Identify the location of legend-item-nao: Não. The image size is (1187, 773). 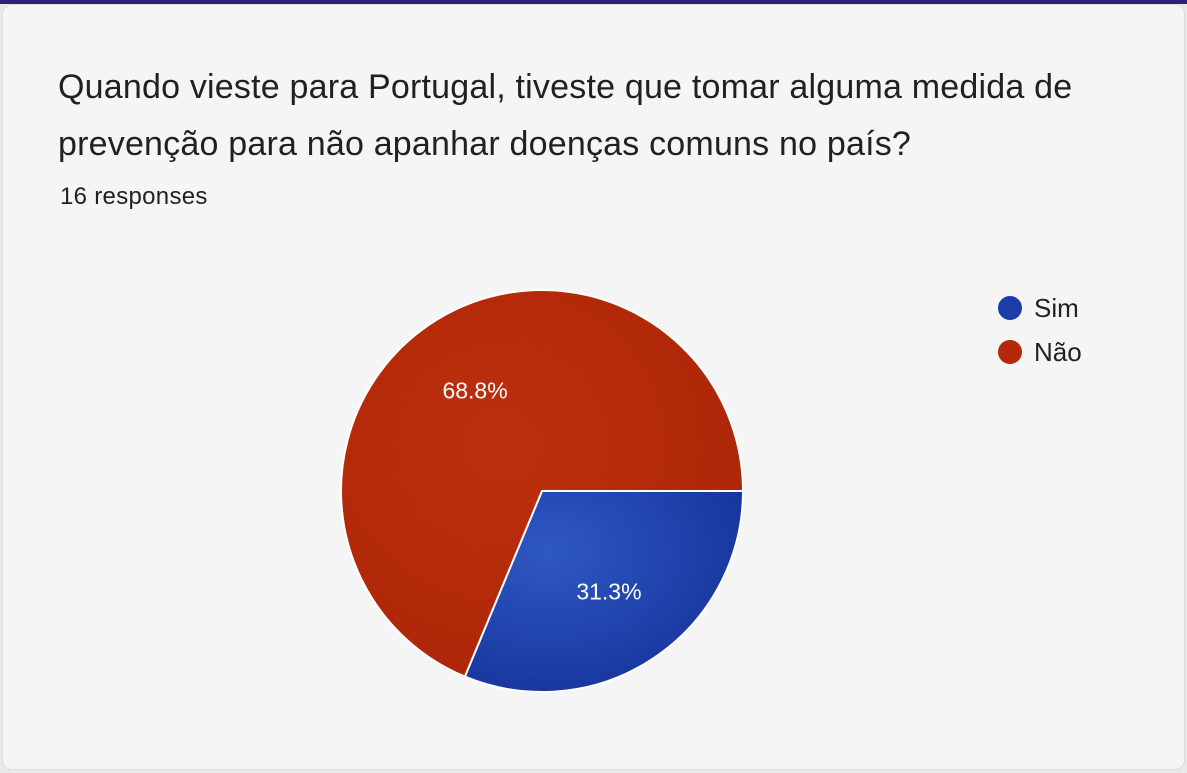
(1040, 352).